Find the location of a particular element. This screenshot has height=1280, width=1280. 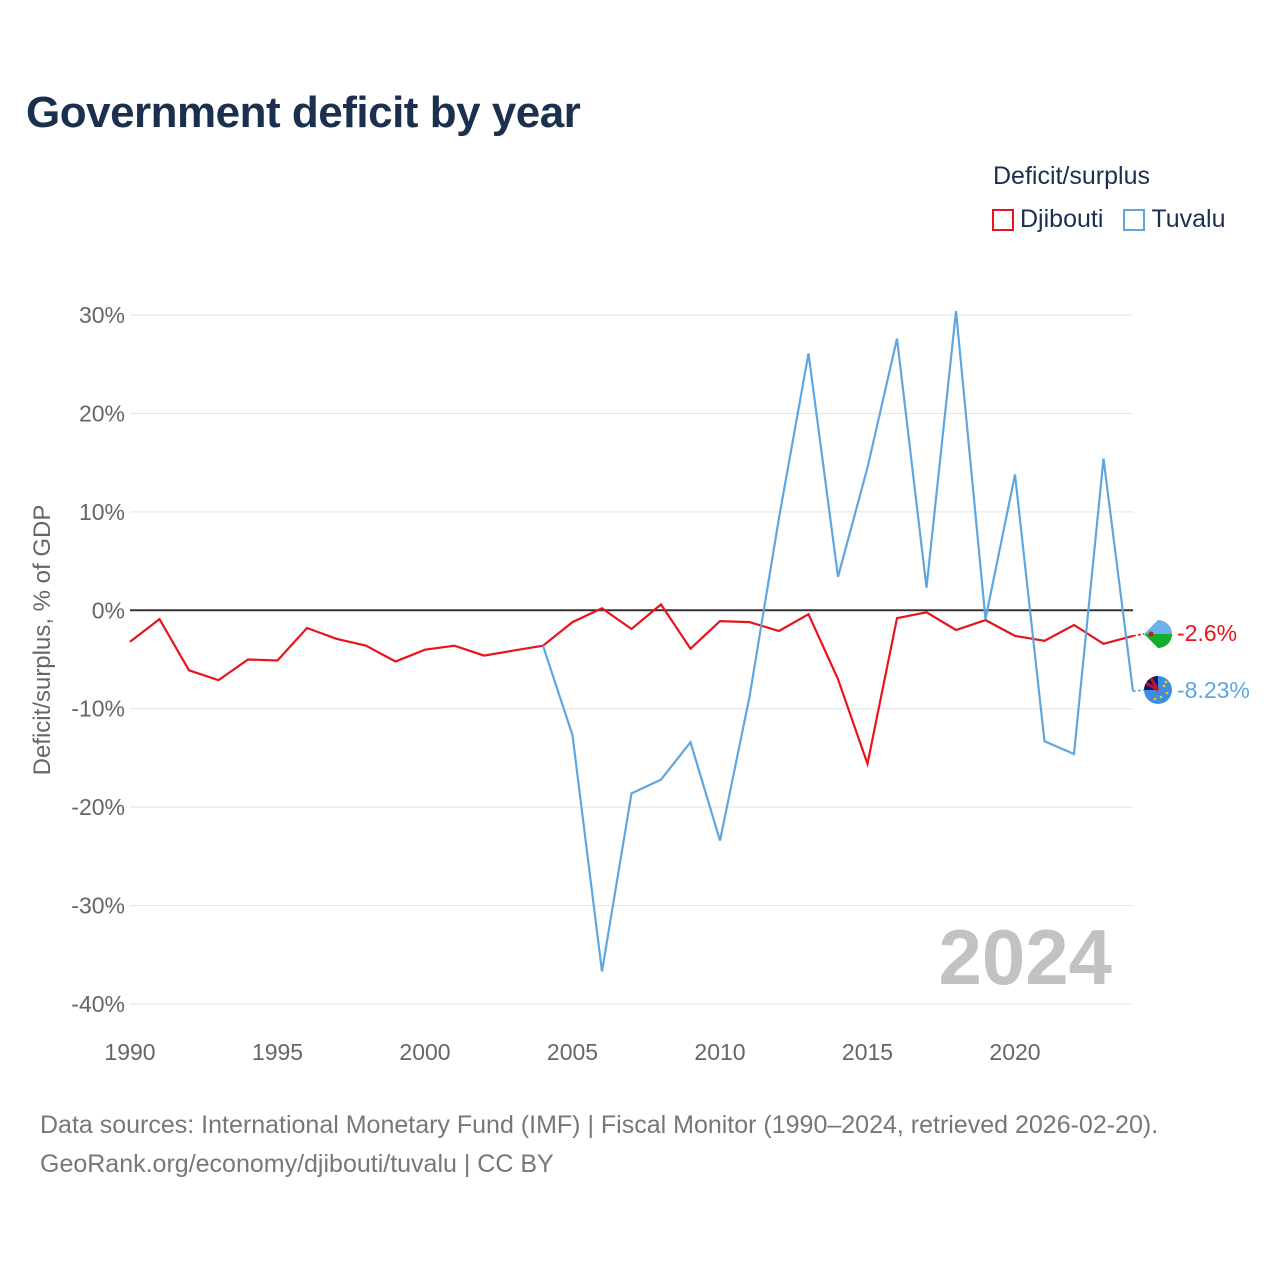

x-tick-label: 1990 is located at coordinates (129, 1052).